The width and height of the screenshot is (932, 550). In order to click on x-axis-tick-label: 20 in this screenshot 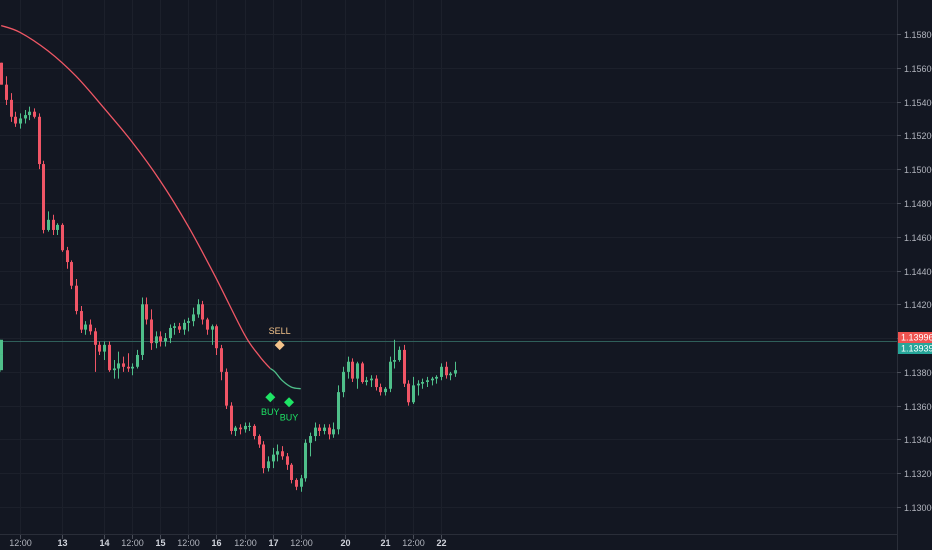, I will do `click(345, 543)`.